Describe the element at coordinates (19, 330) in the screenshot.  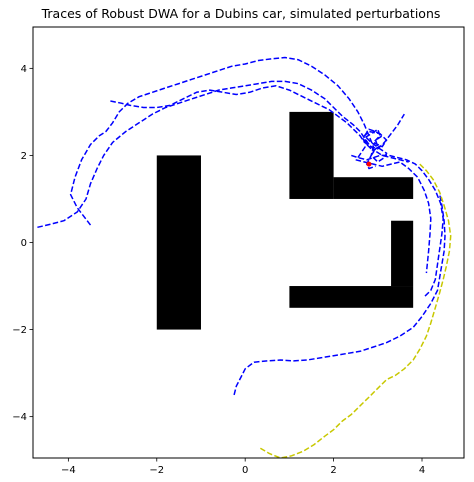
I see `y-tick-label: −2` at that location.